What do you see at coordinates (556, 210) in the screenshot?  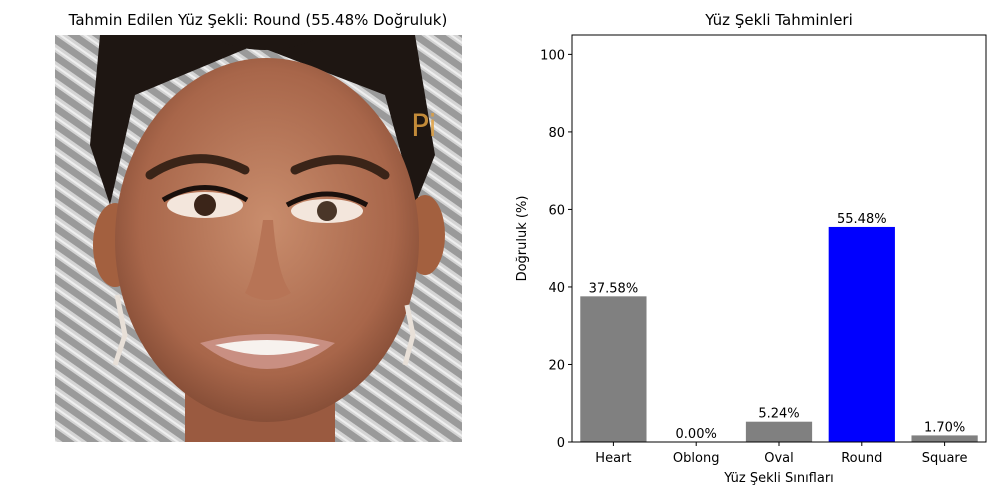 I see `y-tick-label: 60` at bounding box center [556, 210].